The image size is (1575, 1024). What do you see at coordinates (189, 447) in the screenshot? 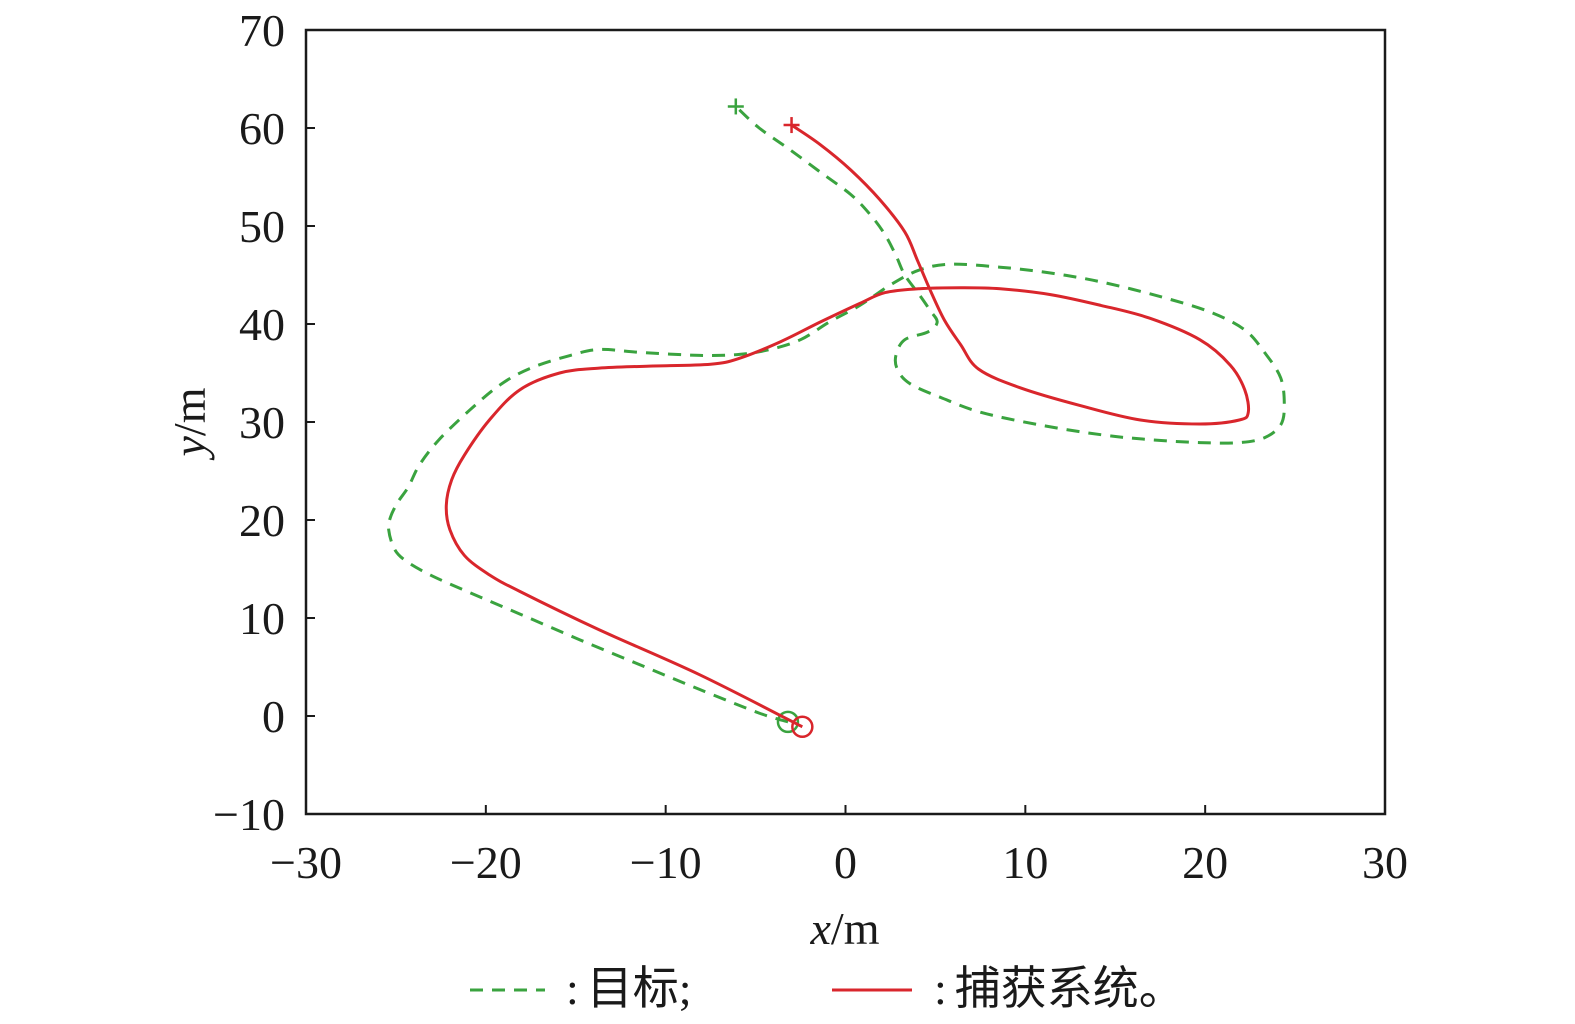
I see `axis-variable: y` at bounding box center [189, 447].